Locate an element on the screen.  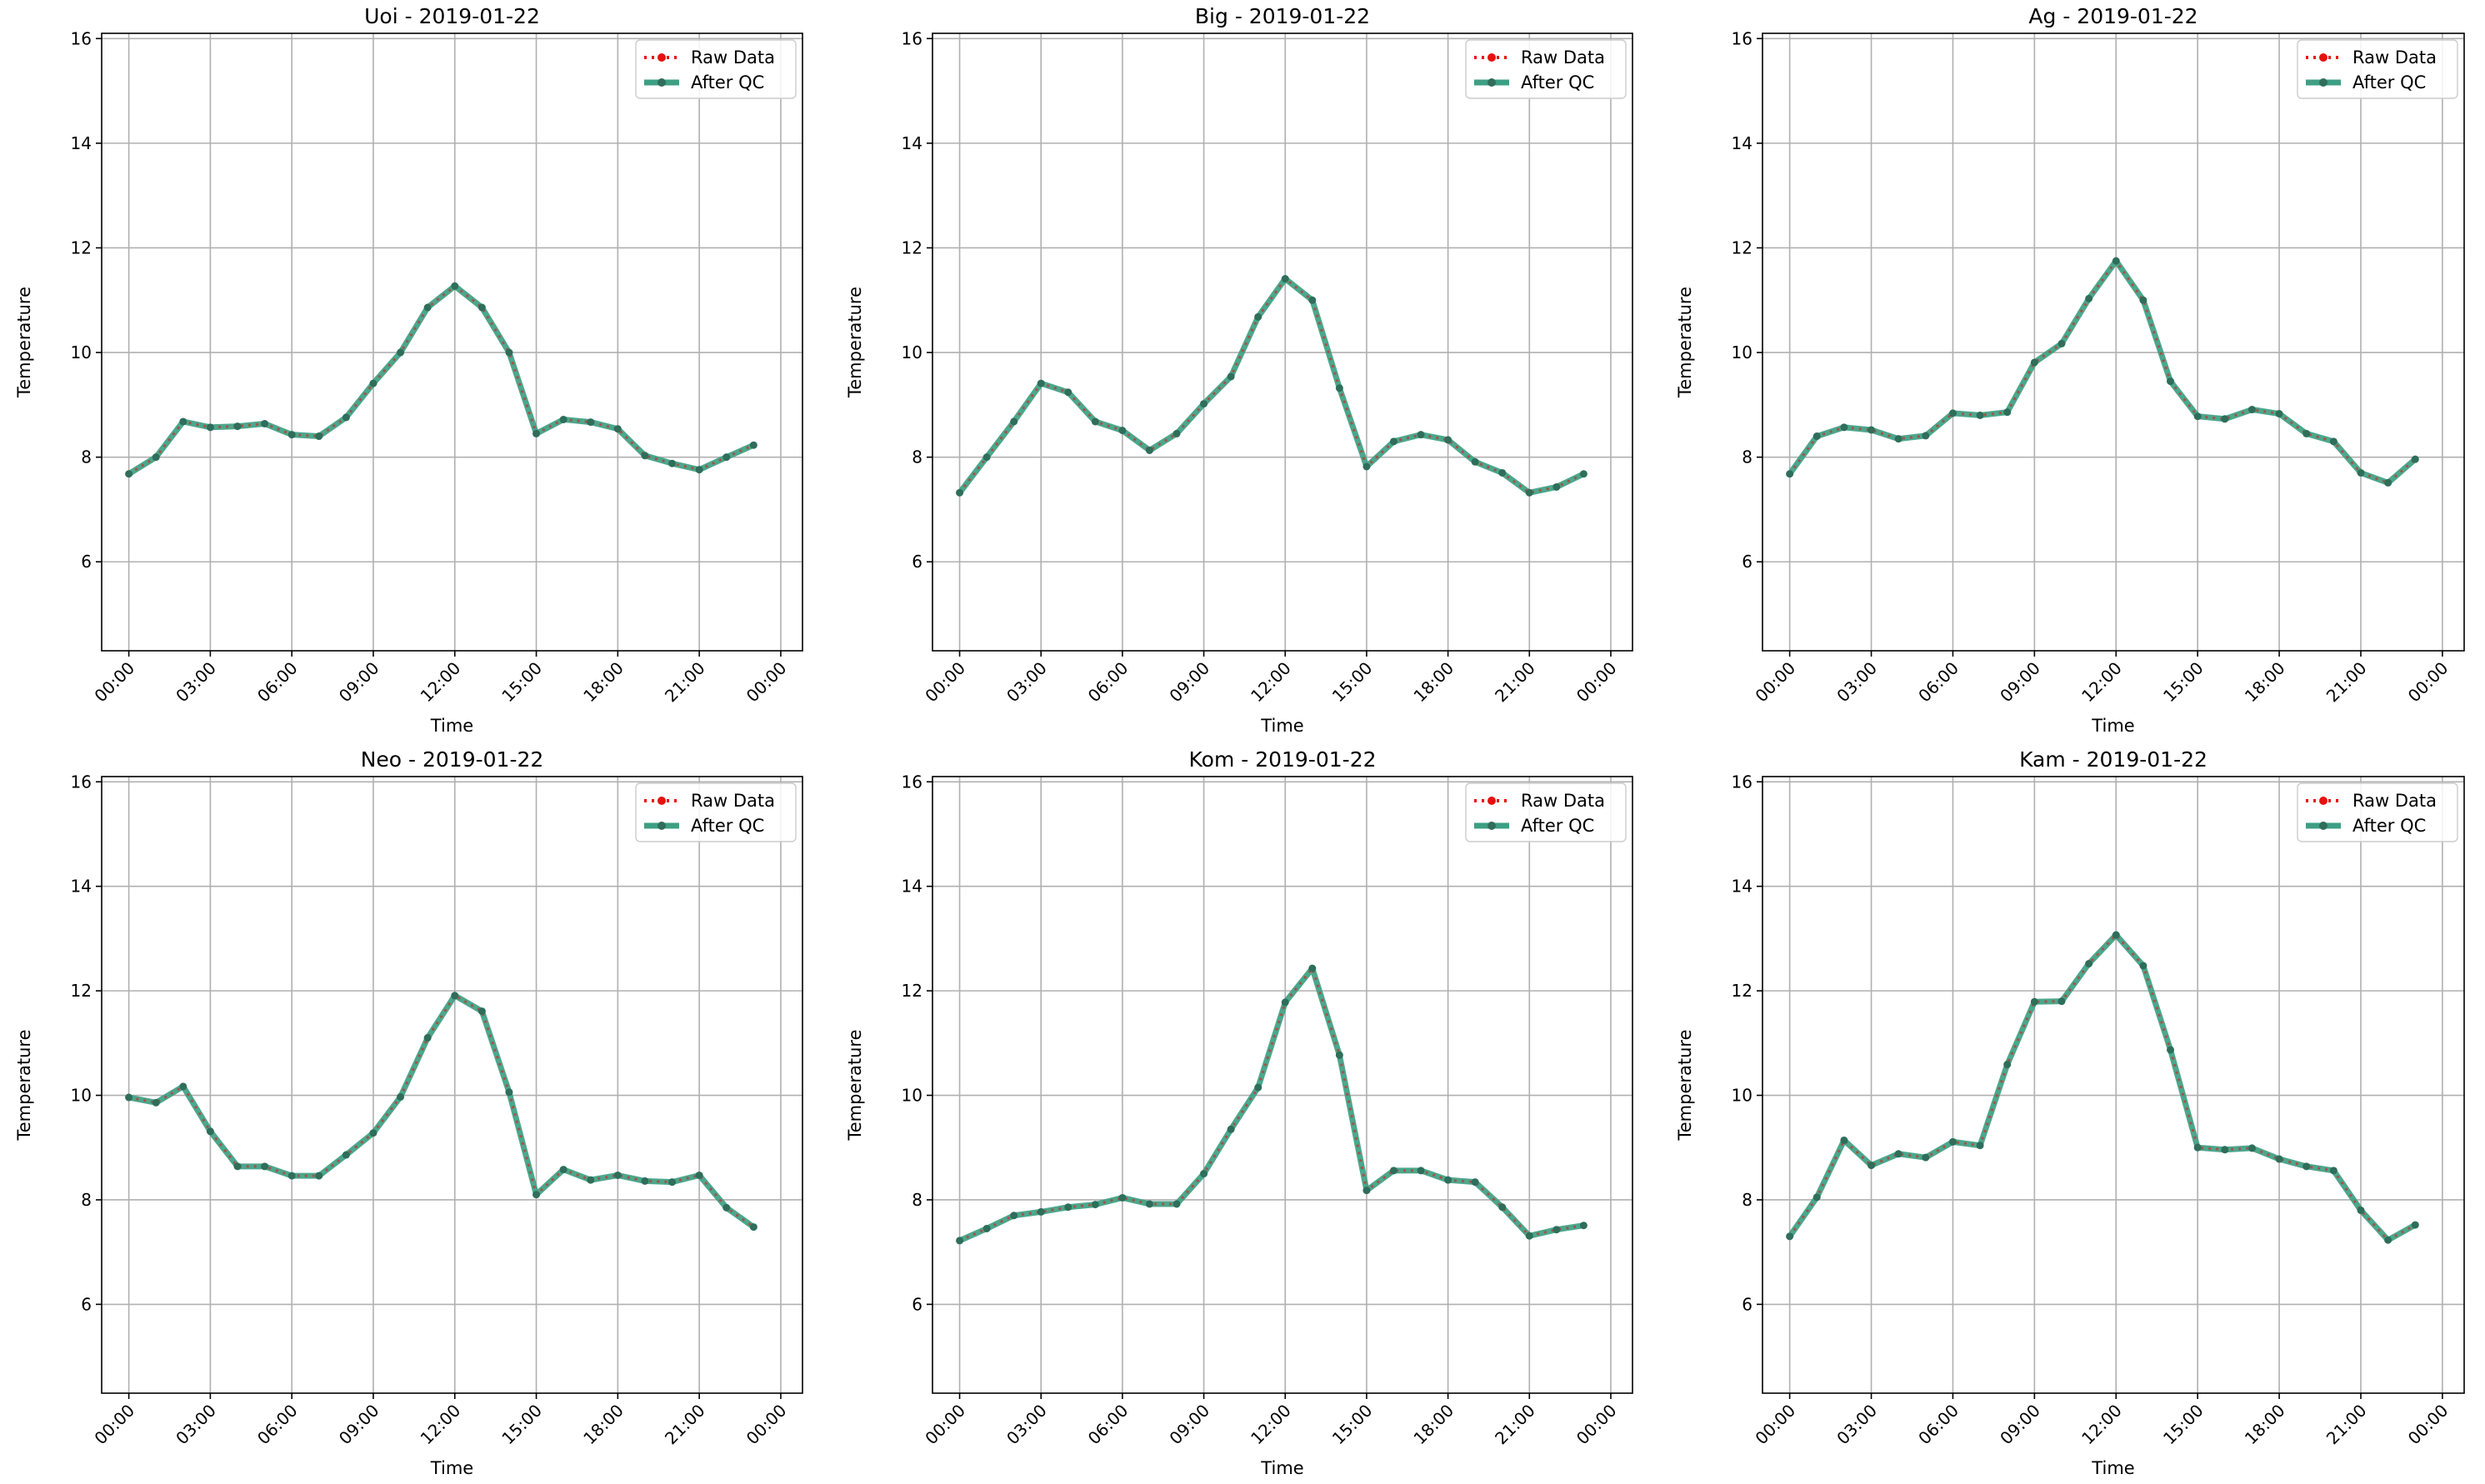
subplot-title: Kam - 2019-01-22 is located at coordinates (2113, 759).